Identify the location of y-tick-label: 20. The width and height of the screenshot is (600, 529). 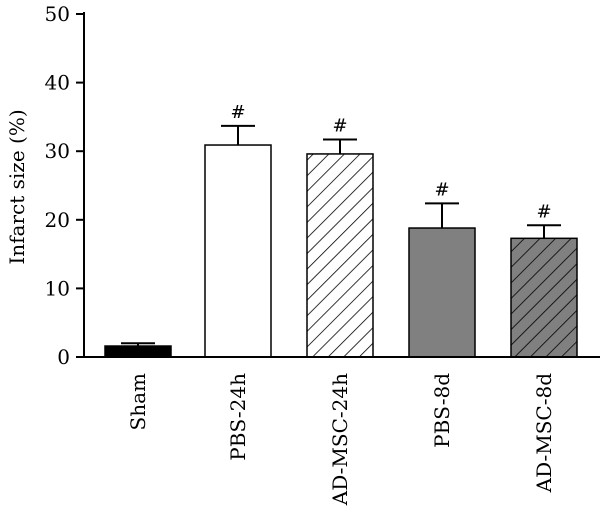
(57, 220).